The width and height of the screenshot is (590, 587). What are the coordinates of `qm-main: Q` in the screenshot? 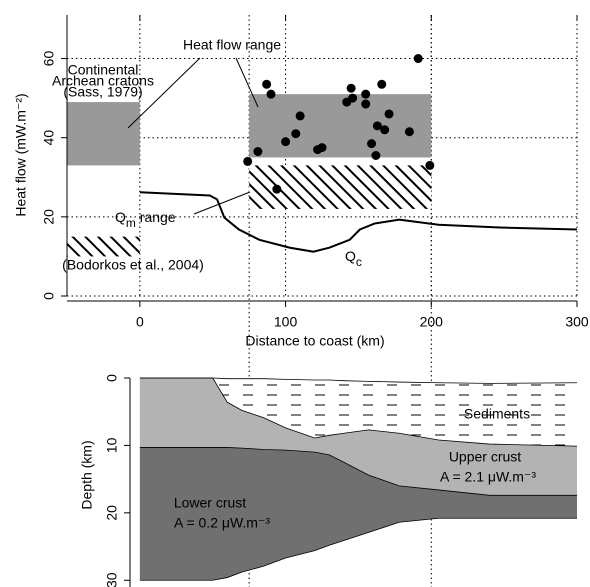 It's located at (120, 217).